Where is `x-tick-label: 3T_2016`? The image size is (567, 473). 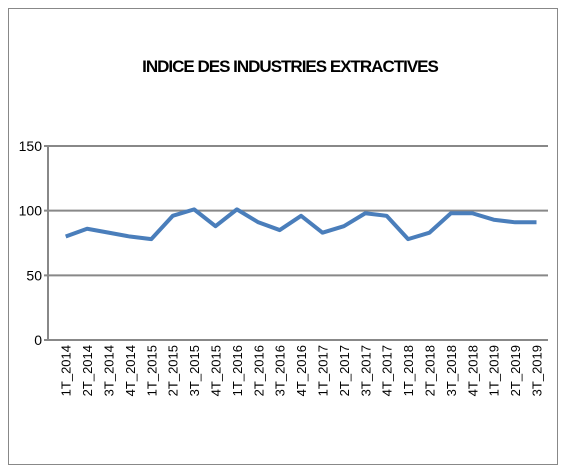
x-tick-label: 3T_2016 is located at coordinates (280, 370).